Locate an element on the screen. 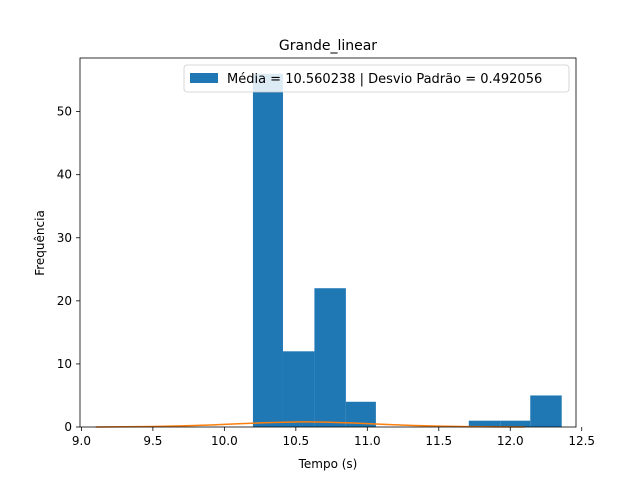  x-tick-label: 11.5 is located at coordinates (438, 441).